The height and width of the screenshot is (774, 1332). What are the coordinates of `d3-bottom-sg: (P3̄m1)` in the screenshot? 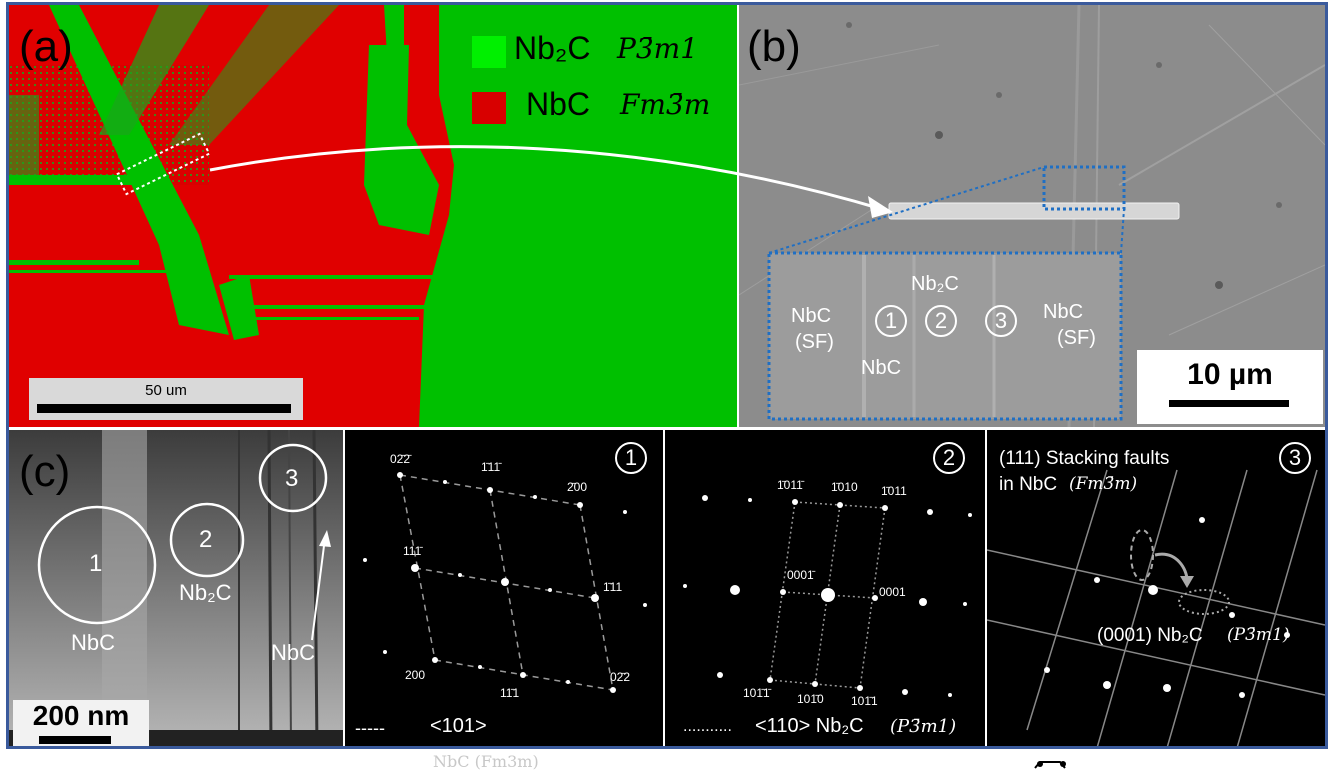 It's located at (1258, 635).